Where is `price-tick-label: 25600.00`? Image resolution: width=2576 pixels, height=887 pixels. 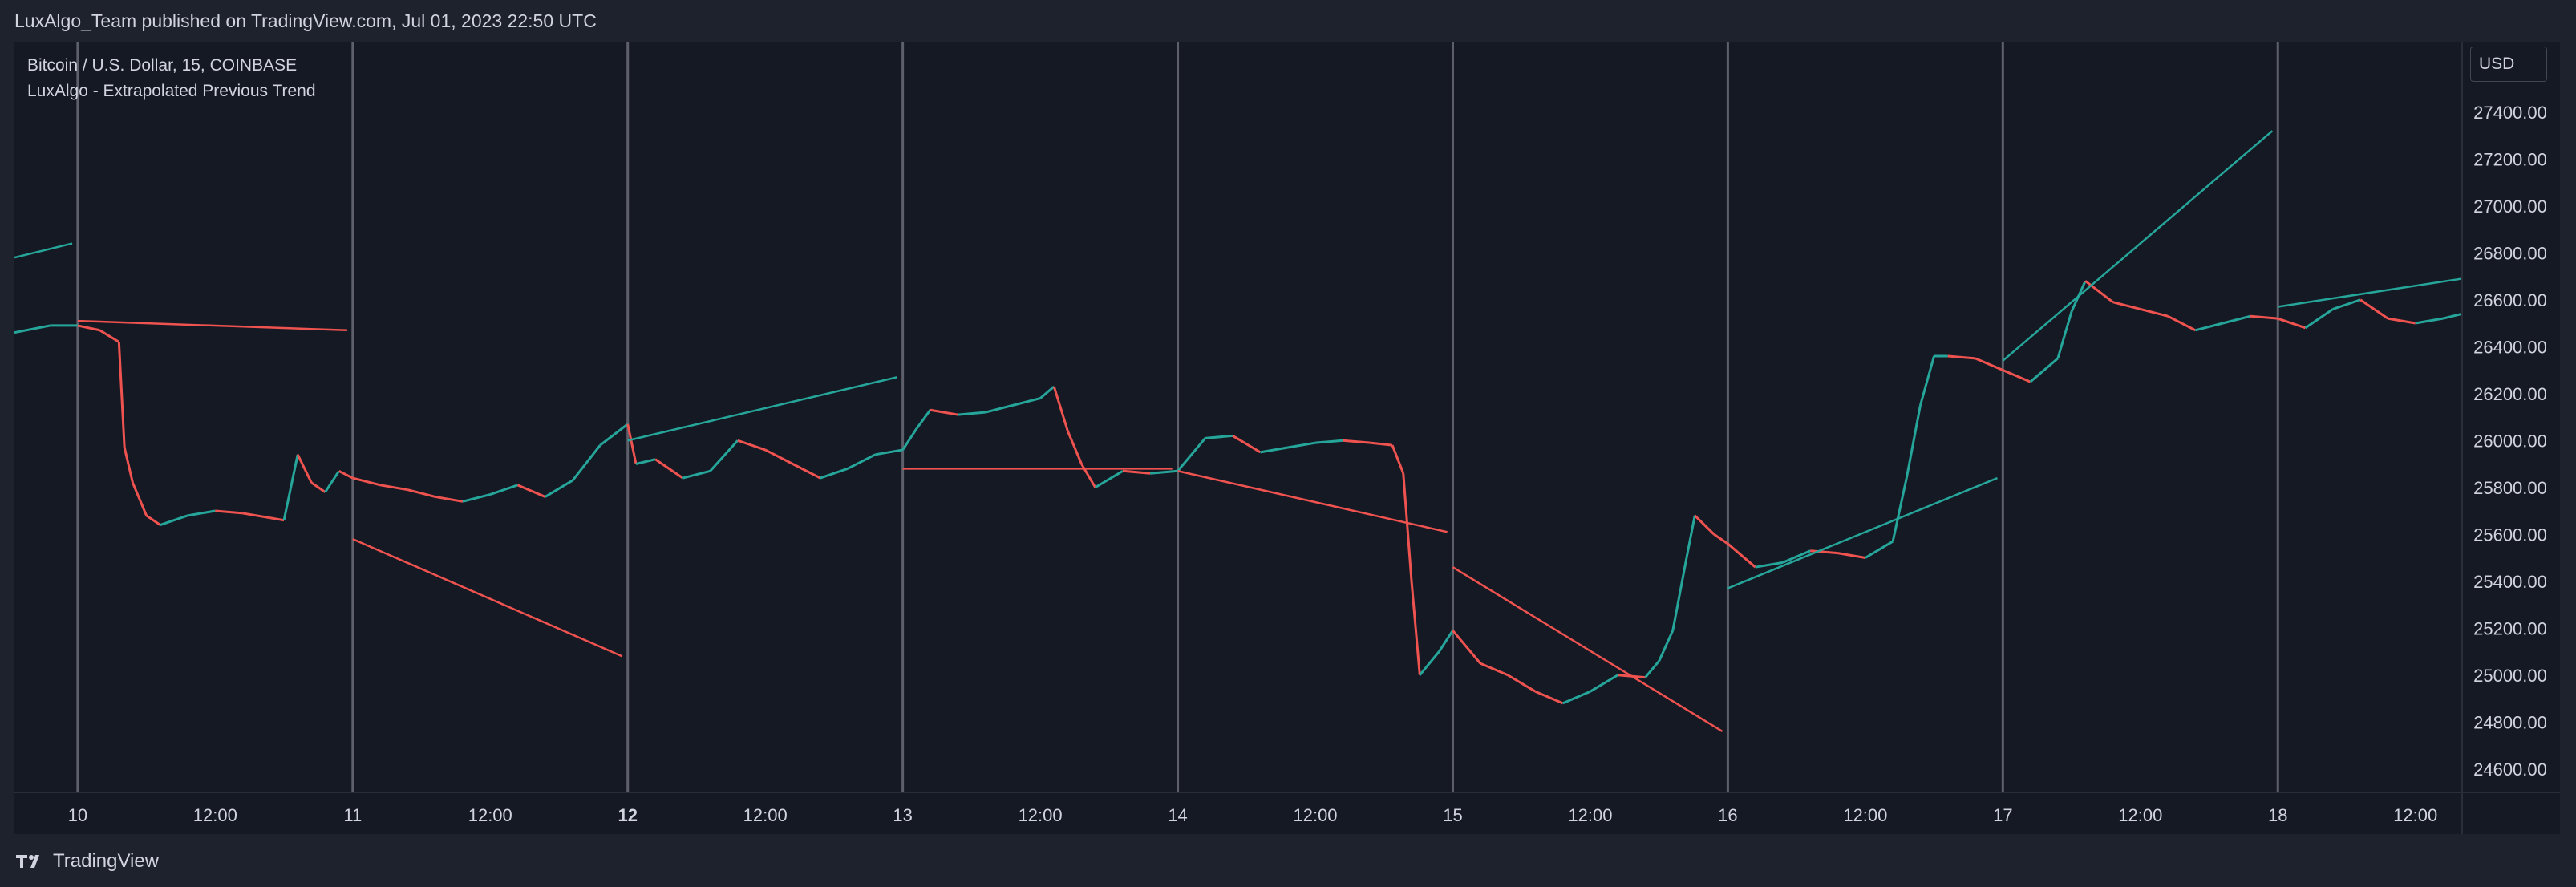
price-tick-label: 25600.00 is located at coordinates (2510, 535).